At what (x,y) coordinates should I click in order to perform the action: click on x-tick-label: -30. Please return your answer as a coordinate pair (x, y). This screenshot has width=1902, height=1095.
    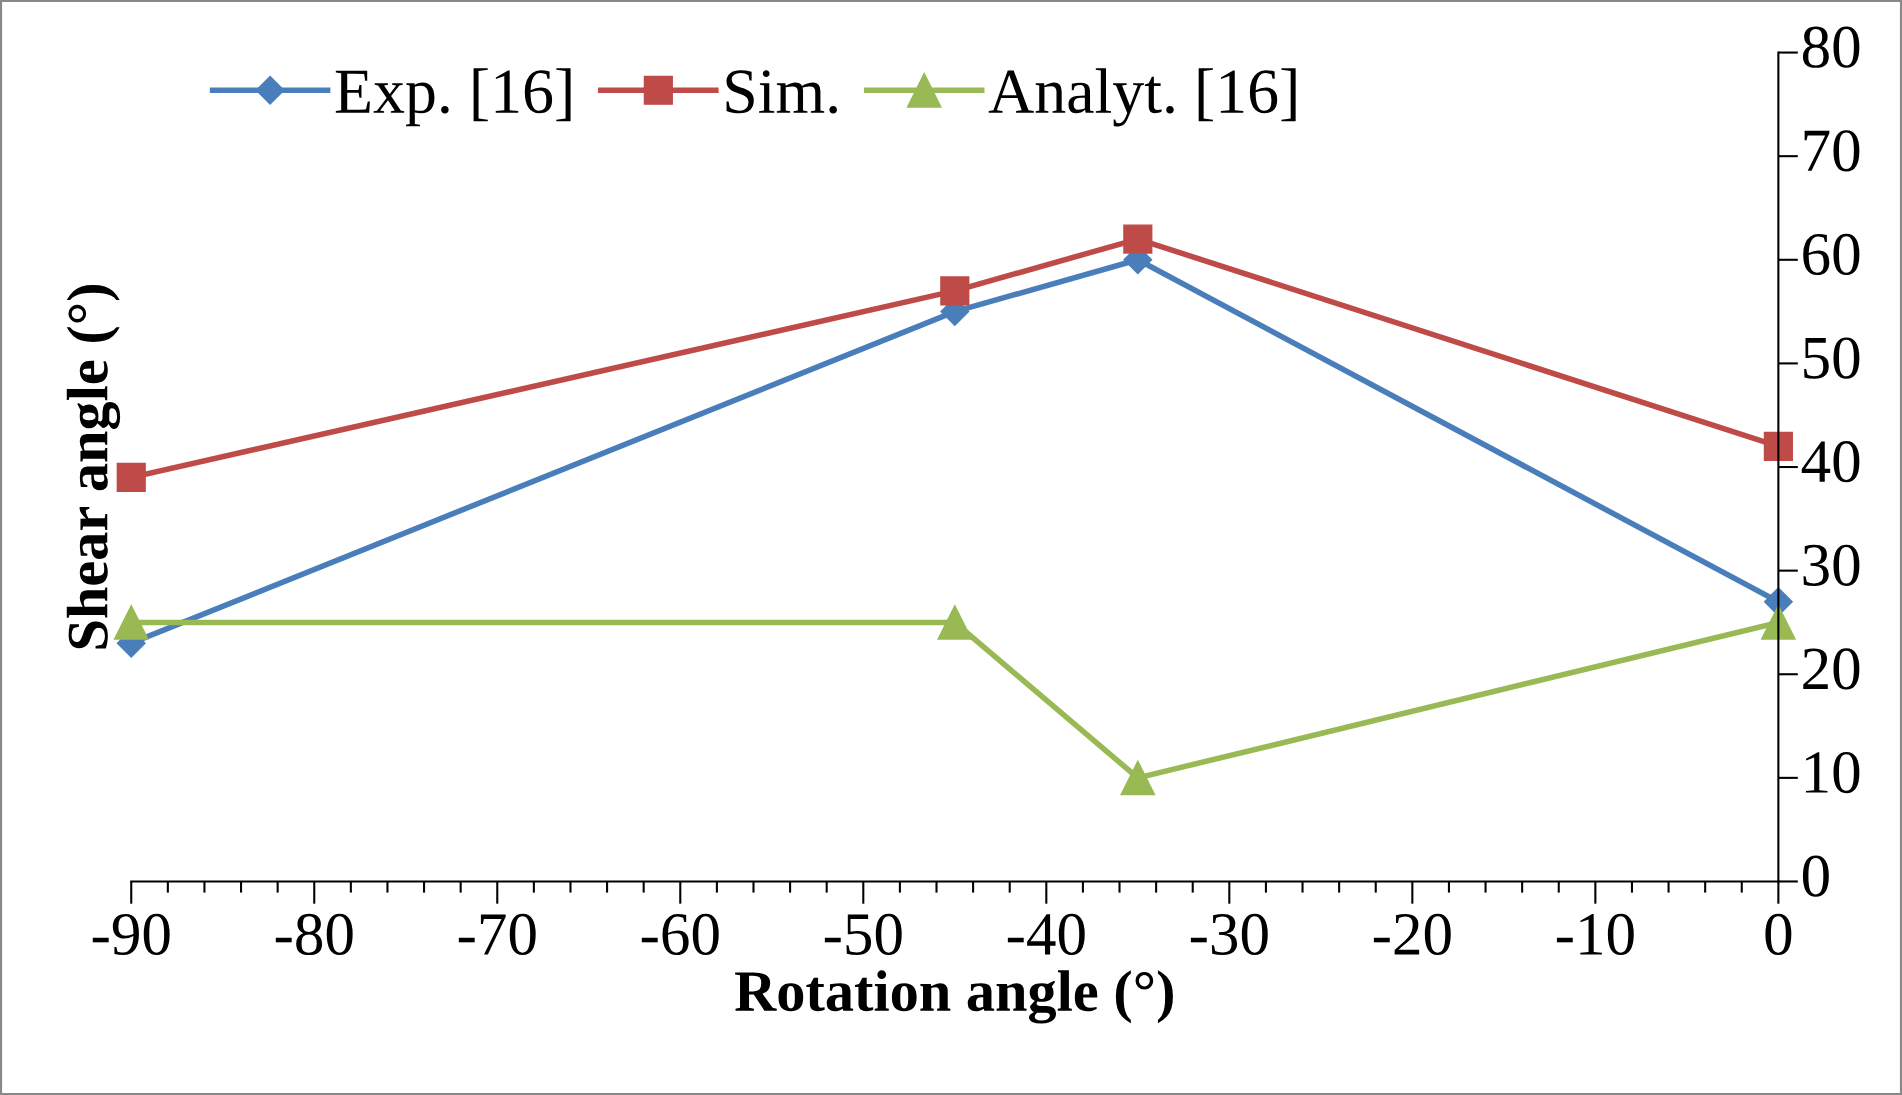
    Looking at the image, I should click on (1229, 934).